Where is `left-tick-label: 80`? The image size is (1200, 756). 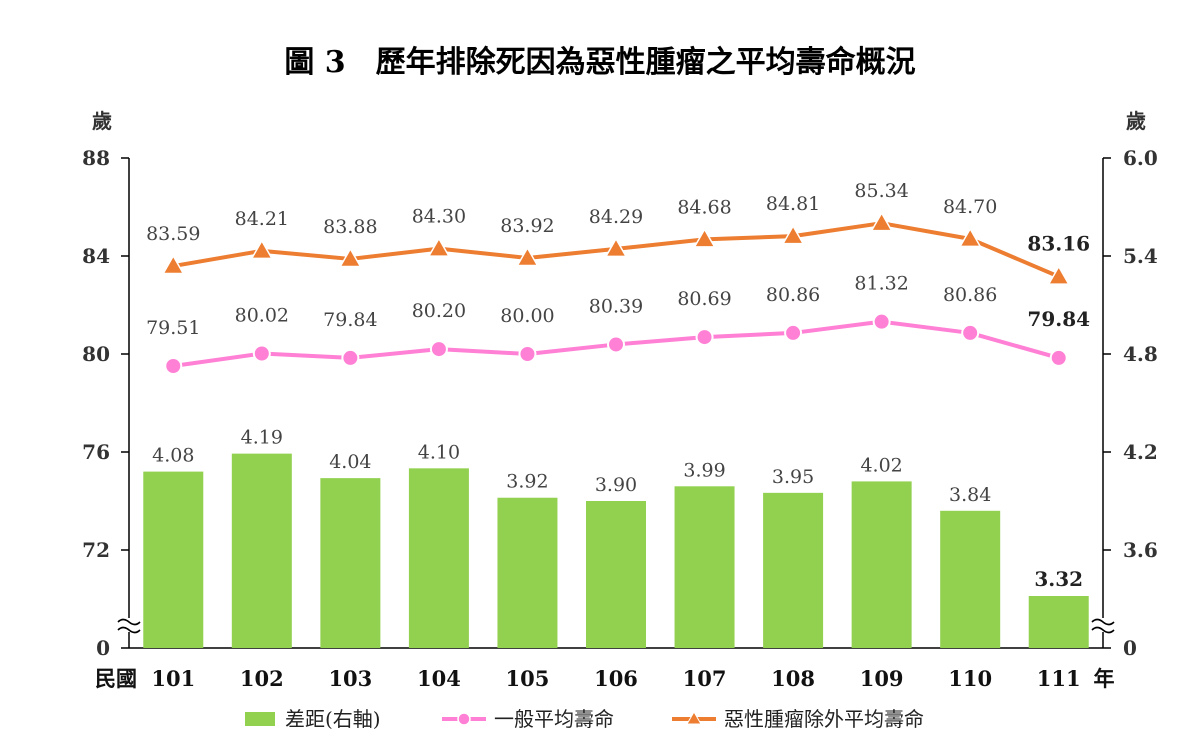 left-tick-label: 80 is located at coordinates (96, 354).